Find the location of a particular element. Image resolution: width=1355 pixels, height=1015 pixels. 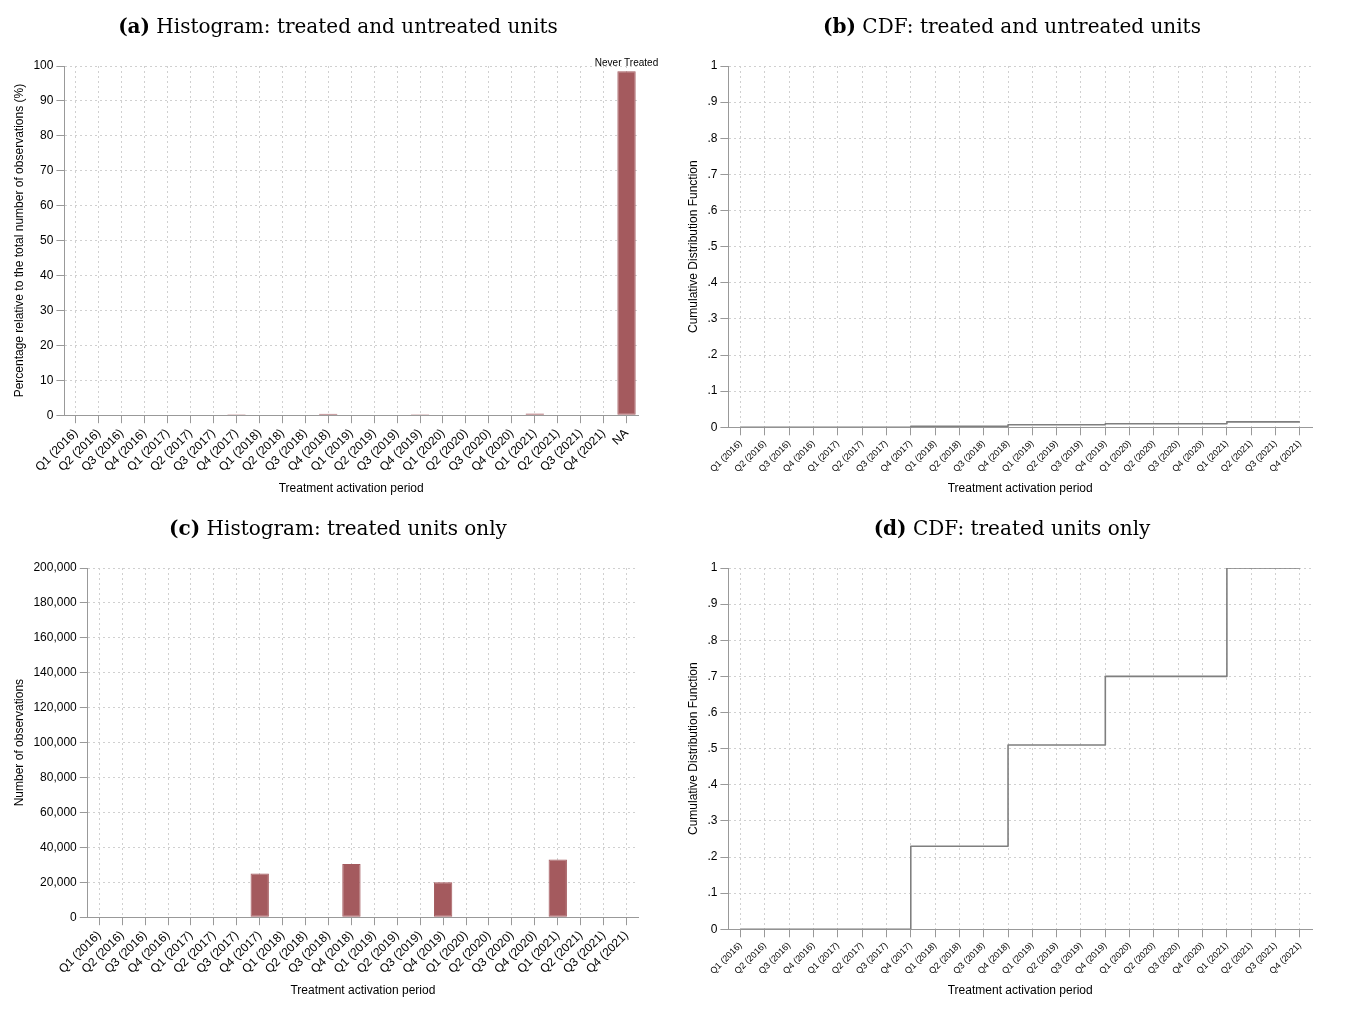

x-tick-label: NA is located at coordinates (620, 436).